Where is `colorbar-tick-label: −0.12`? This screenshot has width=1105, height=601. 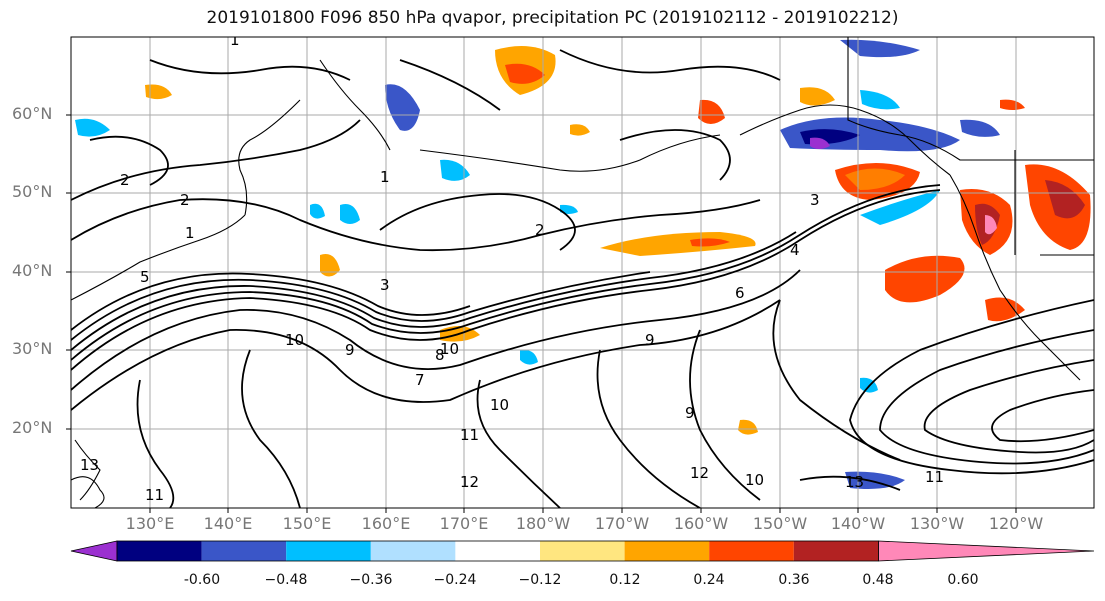
colorbar-tick-label: −0.12 is located at coordinates (540, 580).